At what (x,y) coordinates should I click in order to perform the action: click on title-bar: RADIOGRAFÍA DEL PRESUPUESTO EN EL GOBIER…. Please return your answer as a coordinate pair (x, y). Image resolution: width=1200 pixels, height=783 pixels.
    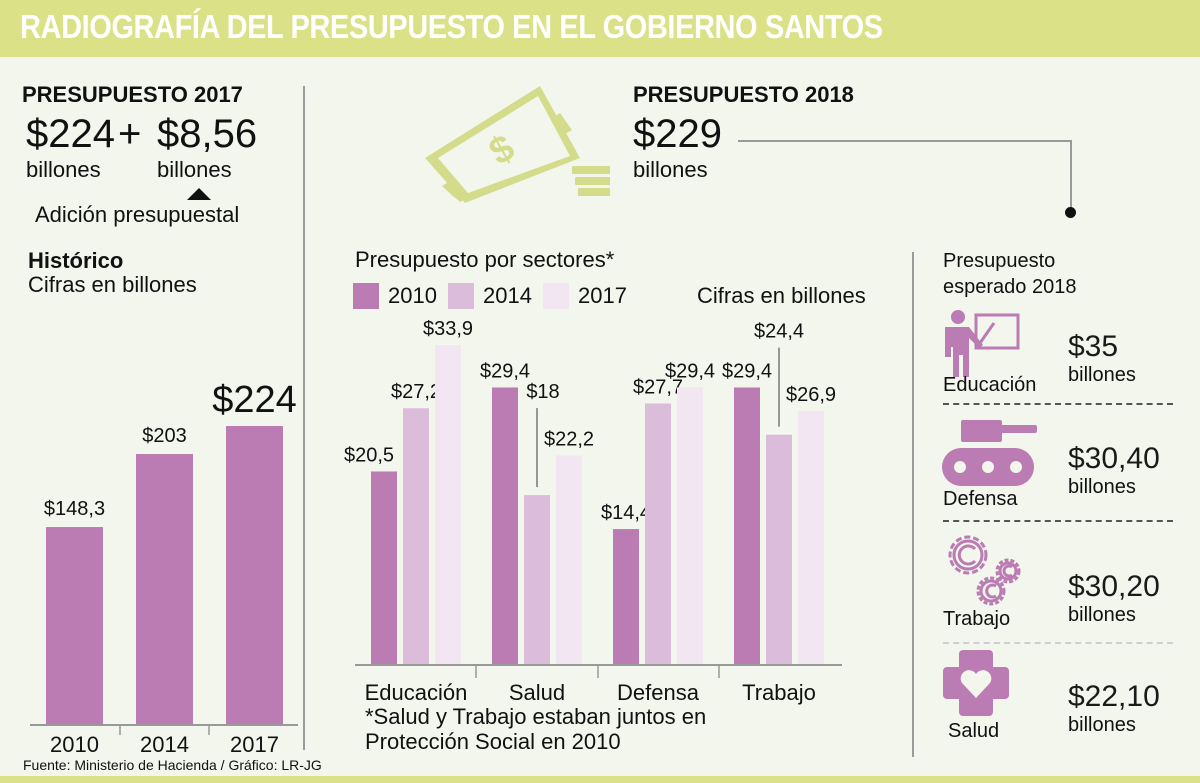
    Looking at the image, I should click on (600, 28).